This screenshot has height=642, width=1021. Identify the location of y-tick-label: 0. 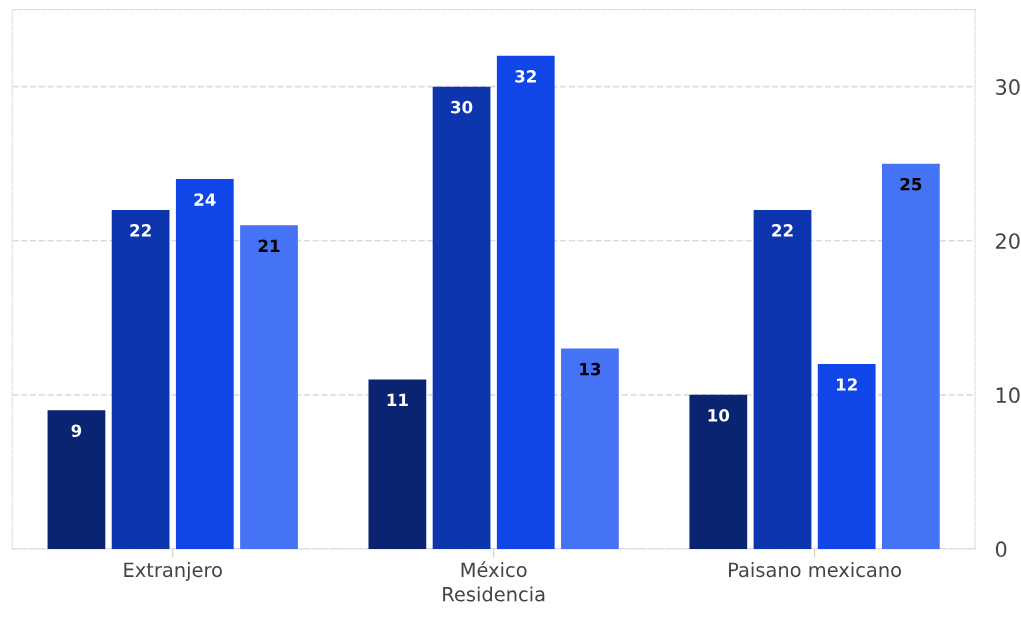
(1001, 549).